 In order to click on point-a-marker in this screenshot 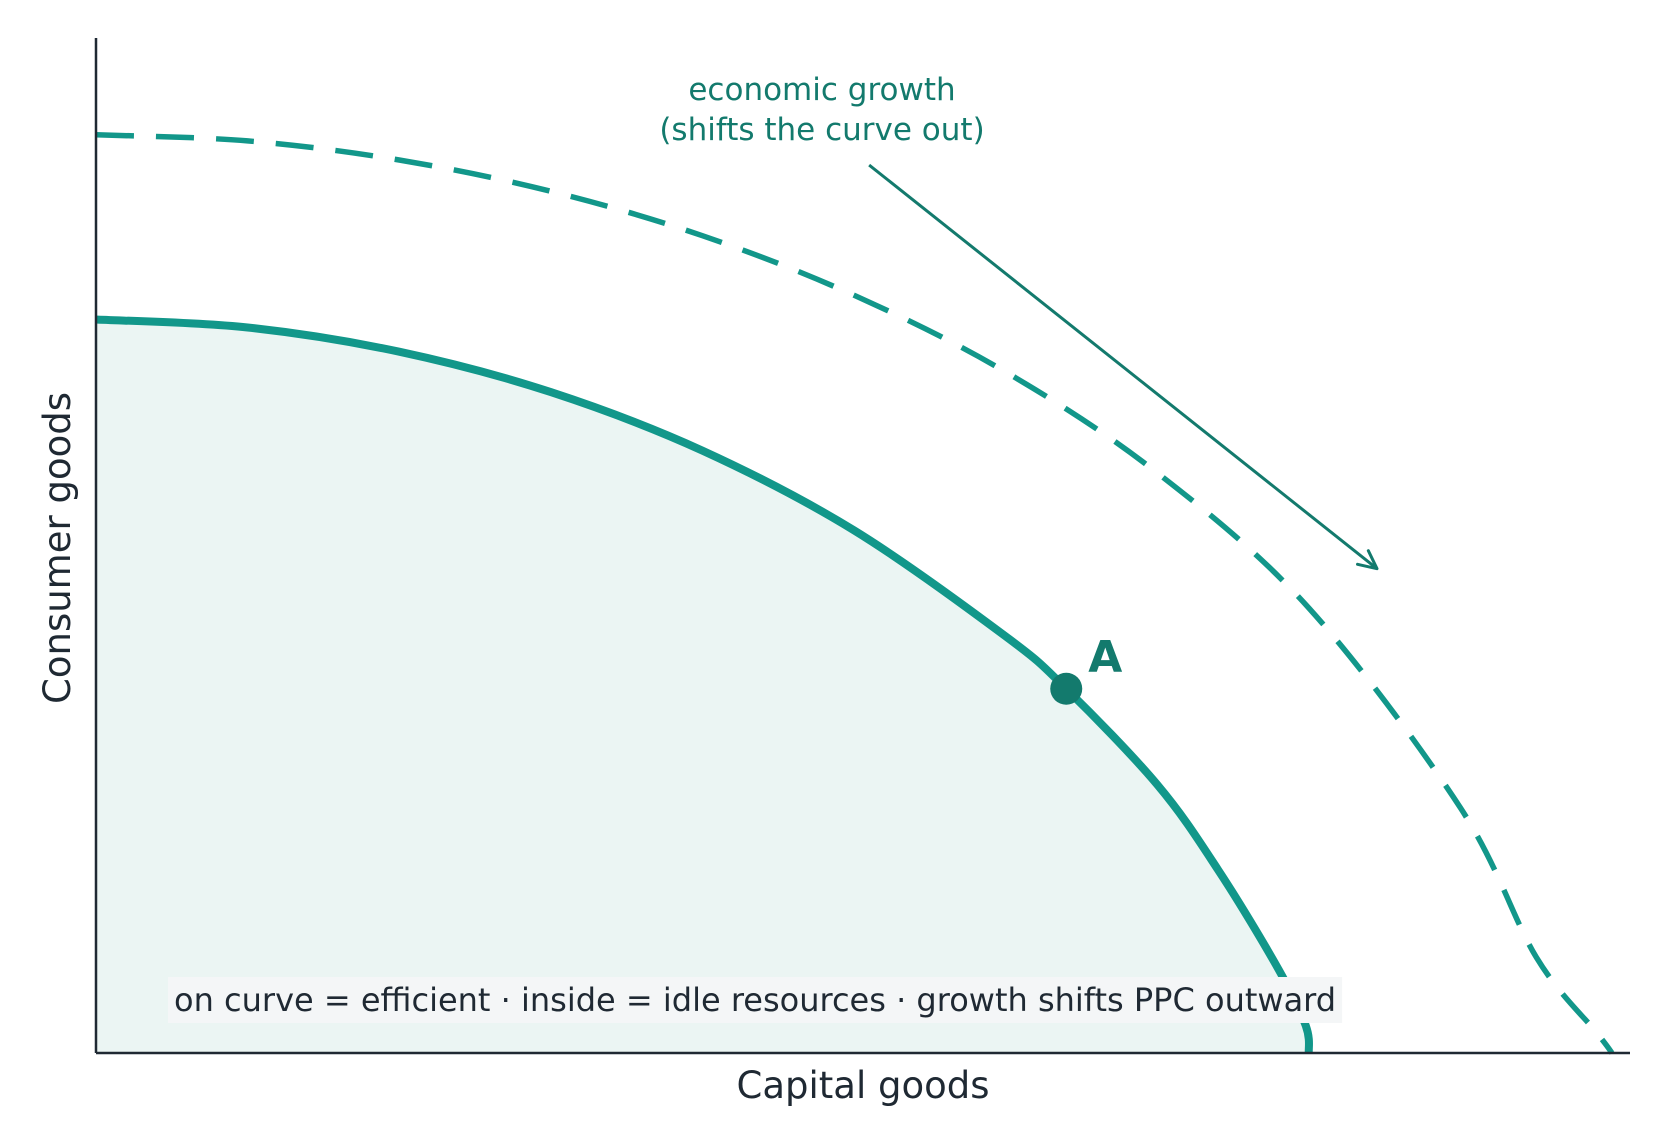, I will do `click(1066, 688)`.